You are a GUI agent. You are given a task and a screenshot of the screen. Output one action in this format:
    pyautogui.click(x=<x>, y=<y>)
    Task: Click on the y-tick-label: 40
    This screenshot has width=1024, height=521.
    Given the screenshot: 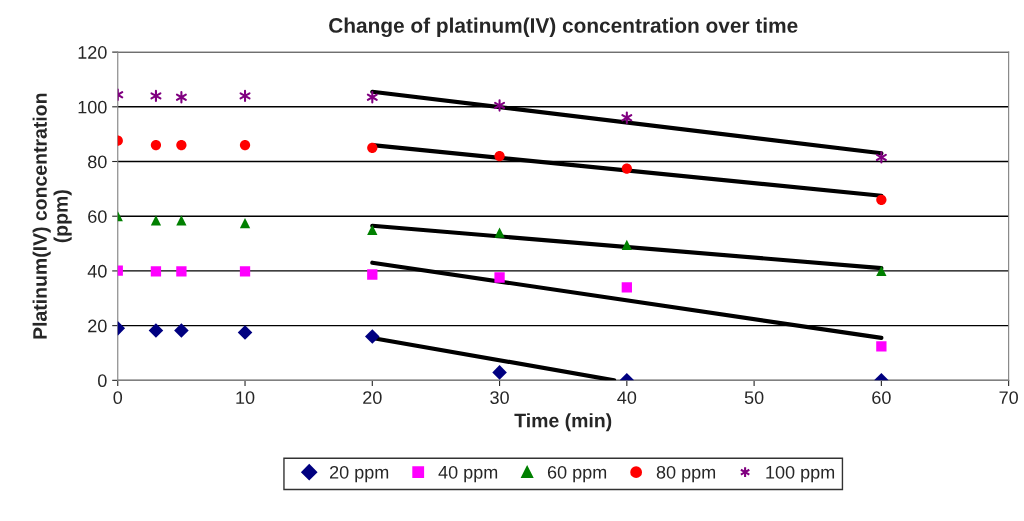 What is the action you would take?
    pyautogui.click(x=97, y=271)
    